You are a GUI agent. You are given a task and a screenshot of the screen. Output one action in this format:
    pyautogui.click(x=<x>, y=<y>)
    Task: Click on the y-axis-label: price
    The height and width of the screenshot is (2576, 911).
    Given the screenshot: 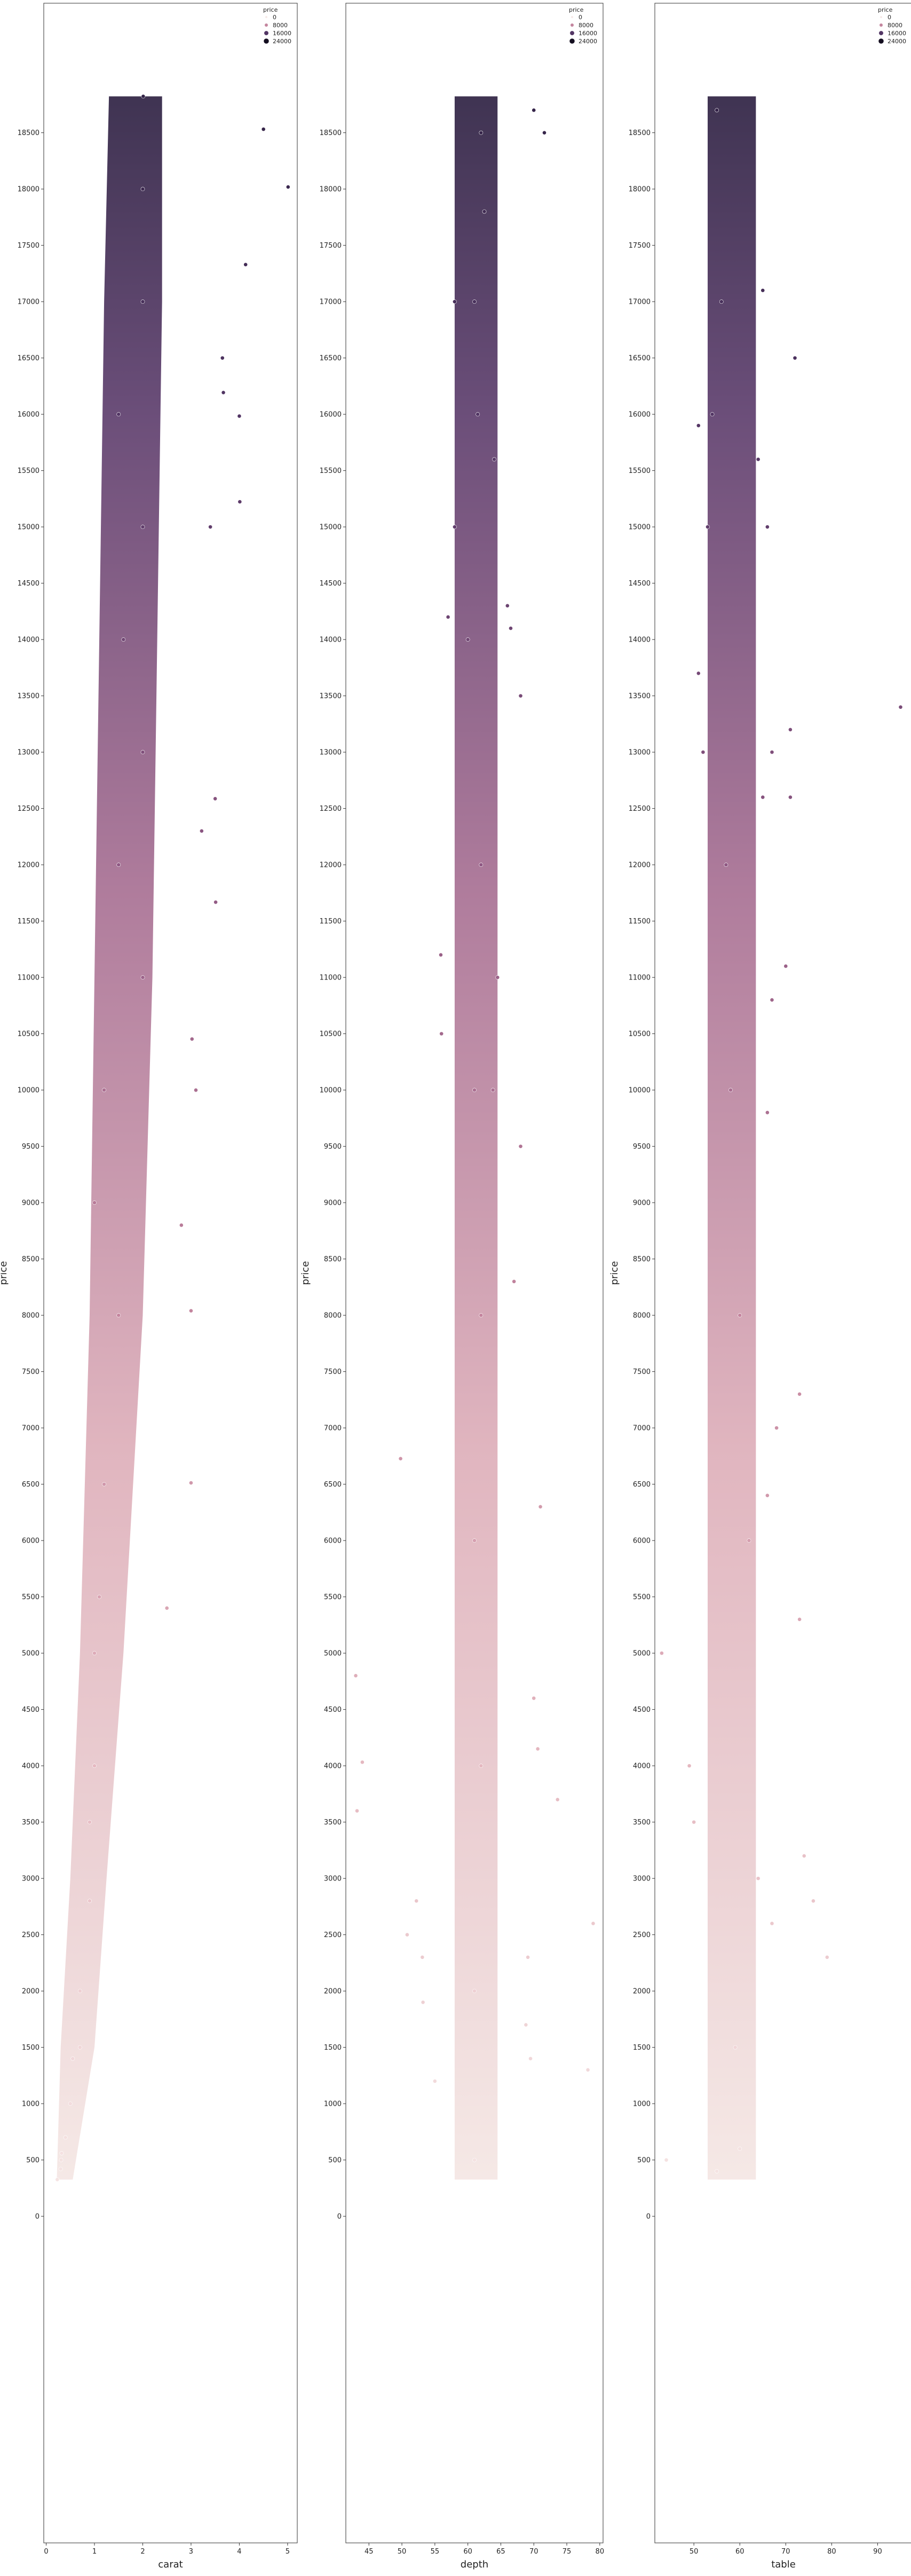 What is the action you would take?
    pyautogui.click(x=615, y=1273)
    